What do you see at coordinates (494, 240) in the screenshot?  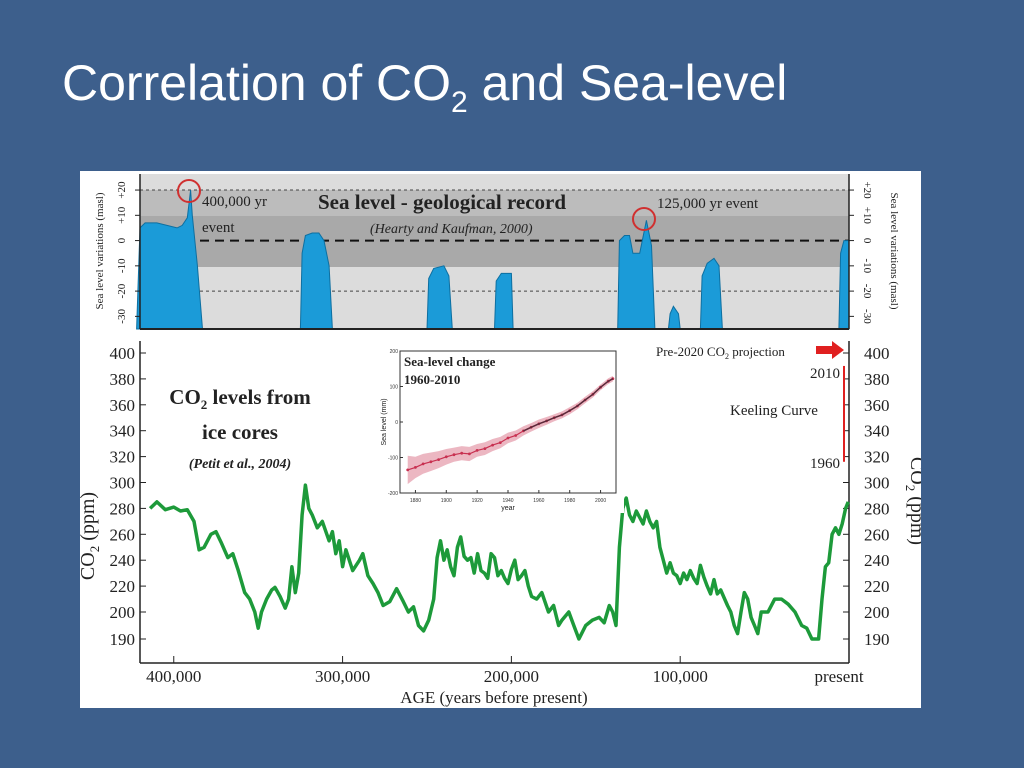 I see `sea-gridlines` at bounding box center [494, 240].